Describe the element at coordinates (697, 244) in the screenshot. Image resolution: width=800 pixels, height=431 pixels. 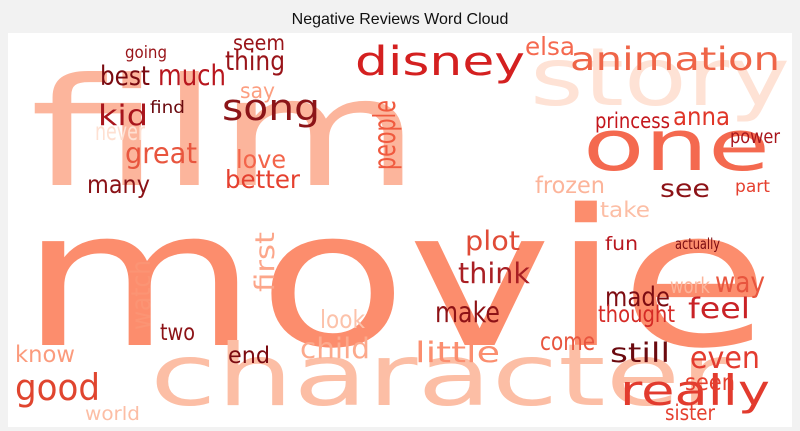
I see `word: actually` at that location.